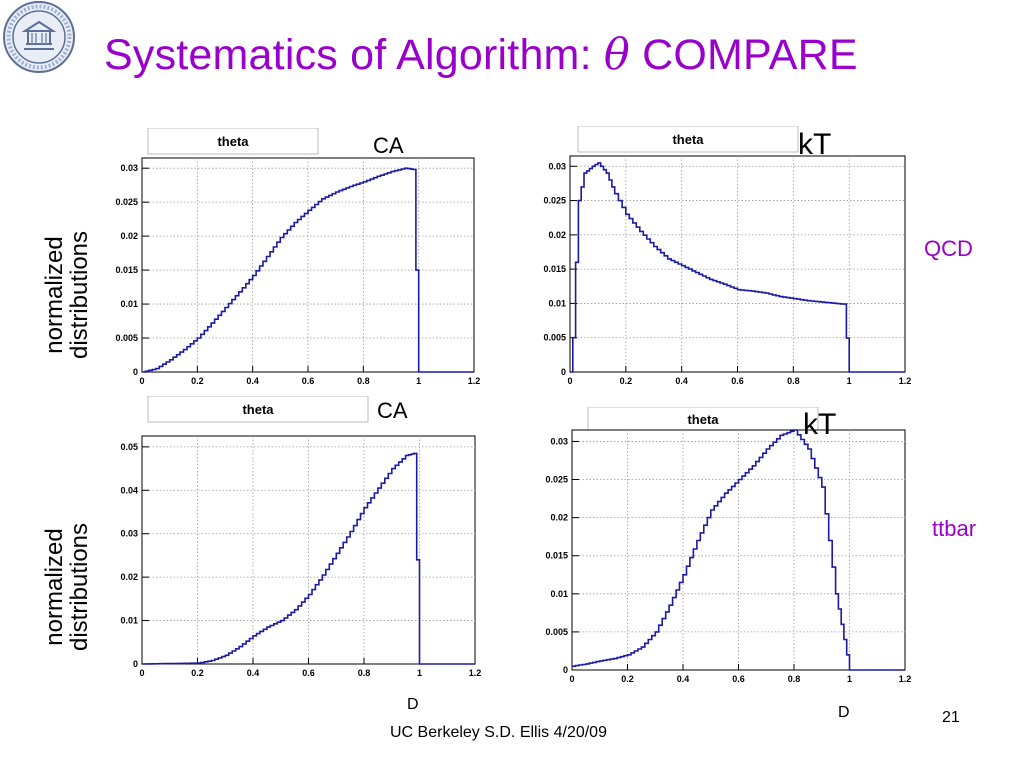  What do you see at coordinates (129, 447) in the screenshot?
I see `y-tick-label: 0.05` at bounding box center [129, 447].